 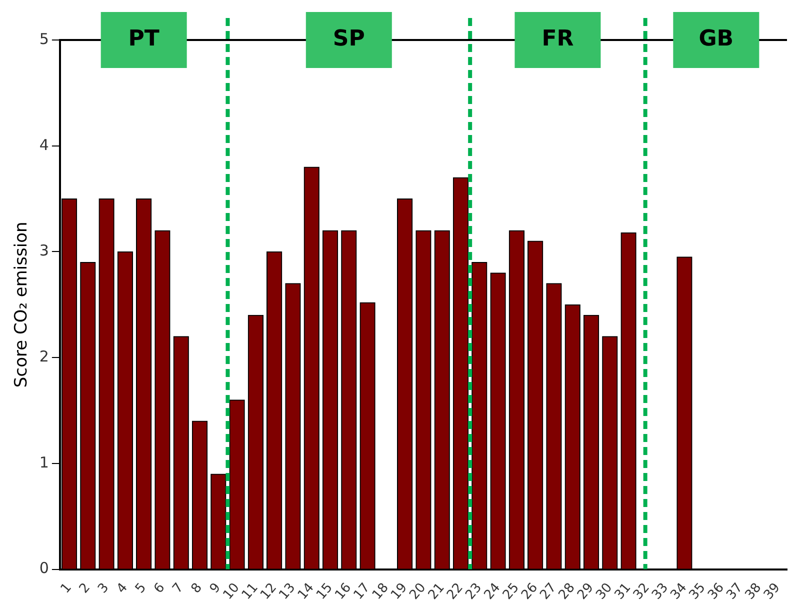 I want to click on y-tick-label: 0, so click(x=44, y=568).